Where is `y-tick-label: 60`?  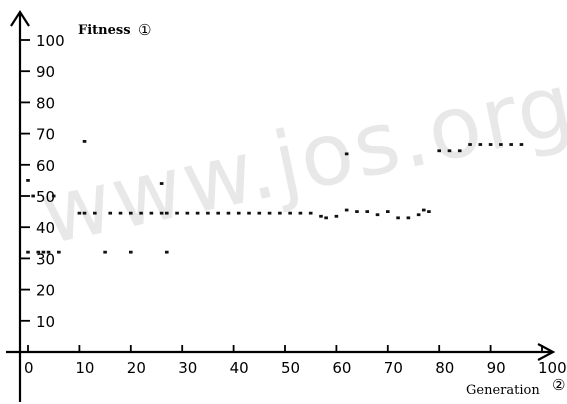
y-tick-label: 60 is located at coordinates (45, 166).